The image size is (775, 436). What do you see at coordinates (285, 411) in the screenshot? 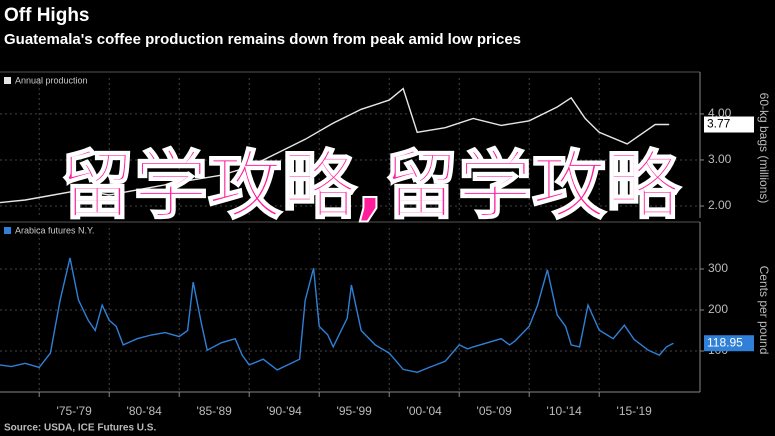
I see `x-tick-label: '90-'94` at bounding box center [285, 411].